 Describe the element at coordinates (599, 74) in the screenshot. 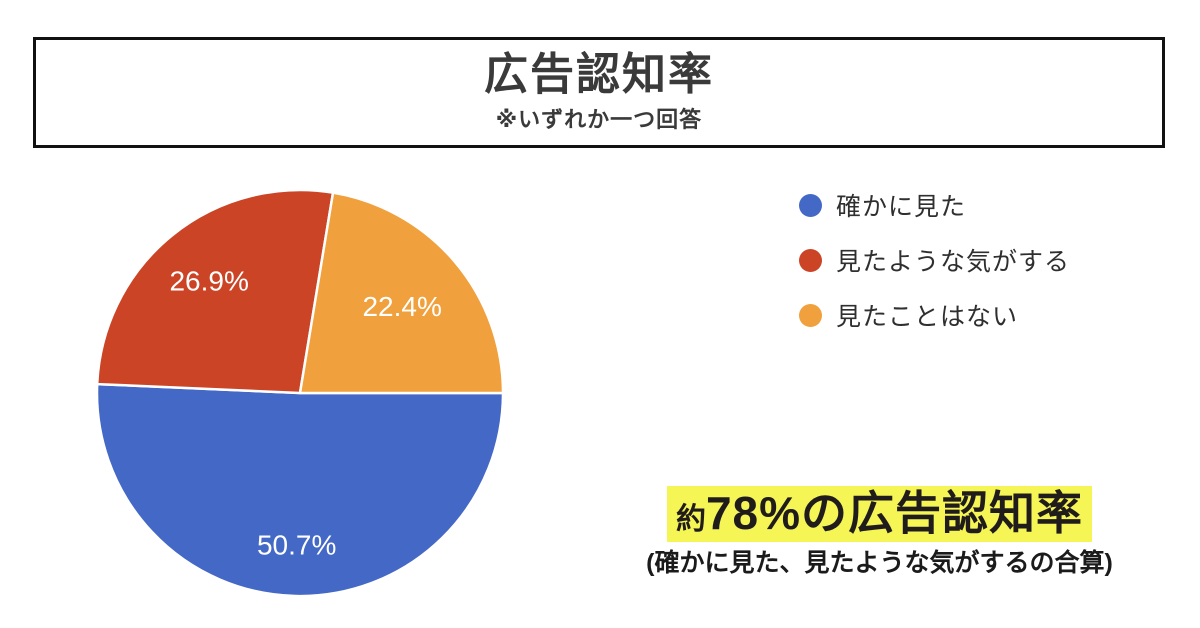

I see `page-title: 広告認知率` at that location.